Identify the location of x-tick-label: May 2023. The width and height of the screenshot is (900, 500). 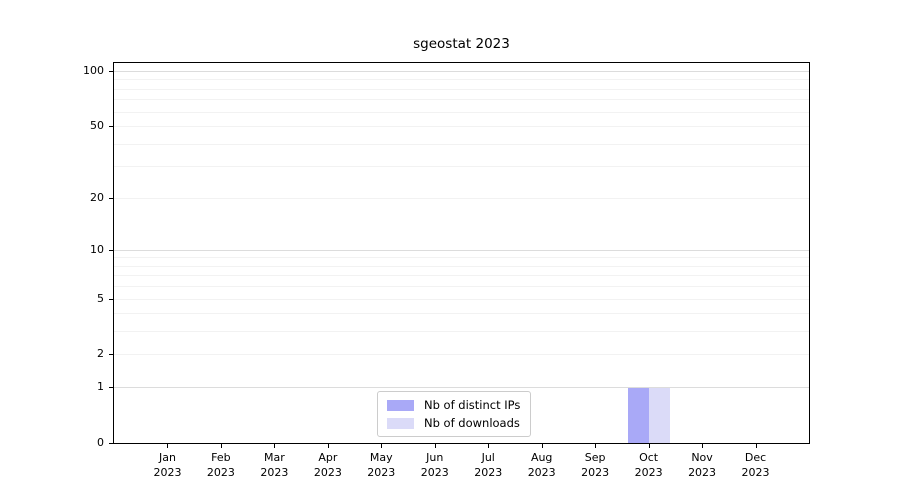
(381, 465).